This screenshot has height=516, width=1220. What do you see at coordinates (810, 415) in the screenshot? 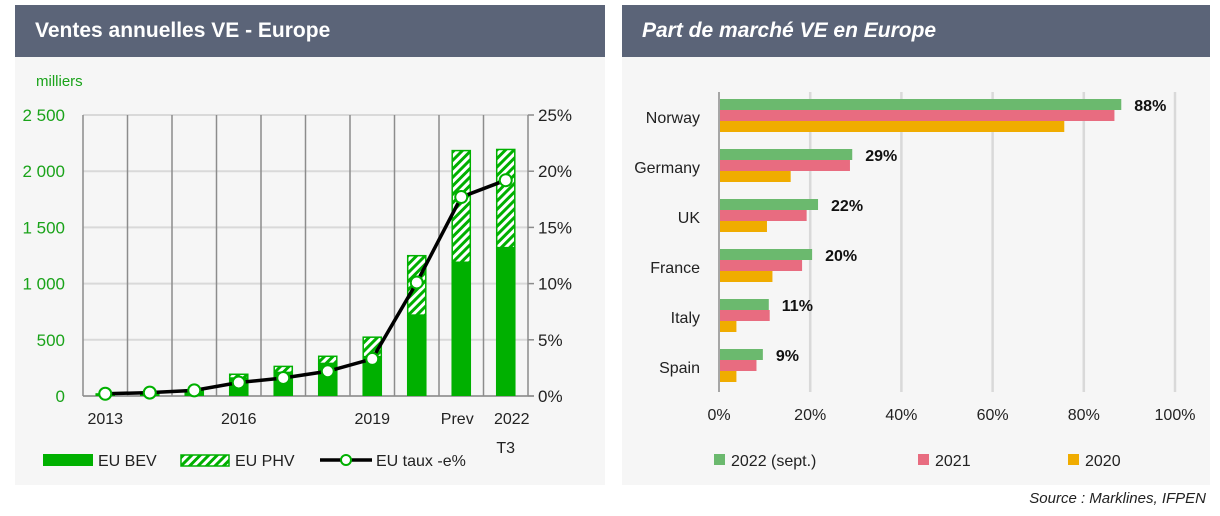
I see `x-tick-label: 20%` at bounding box center [810, 415].